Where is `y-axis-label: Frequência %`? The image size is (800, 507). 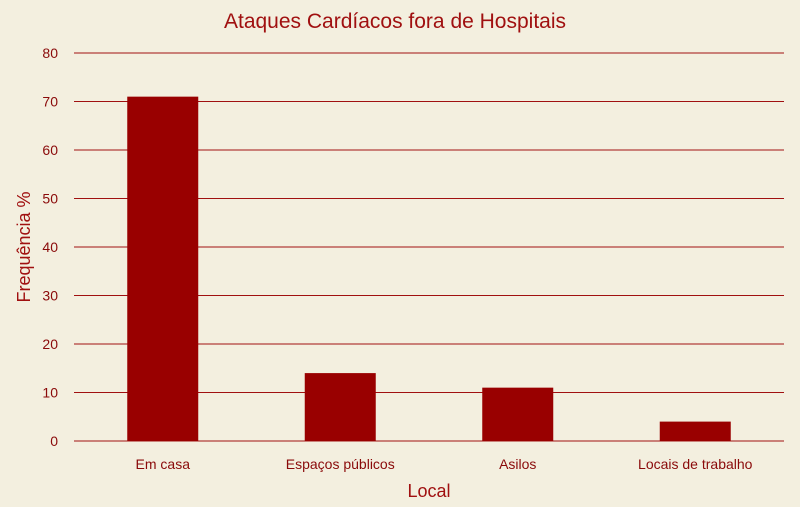
y-axis-label: Frequência % is located at coordinates (24, 246).